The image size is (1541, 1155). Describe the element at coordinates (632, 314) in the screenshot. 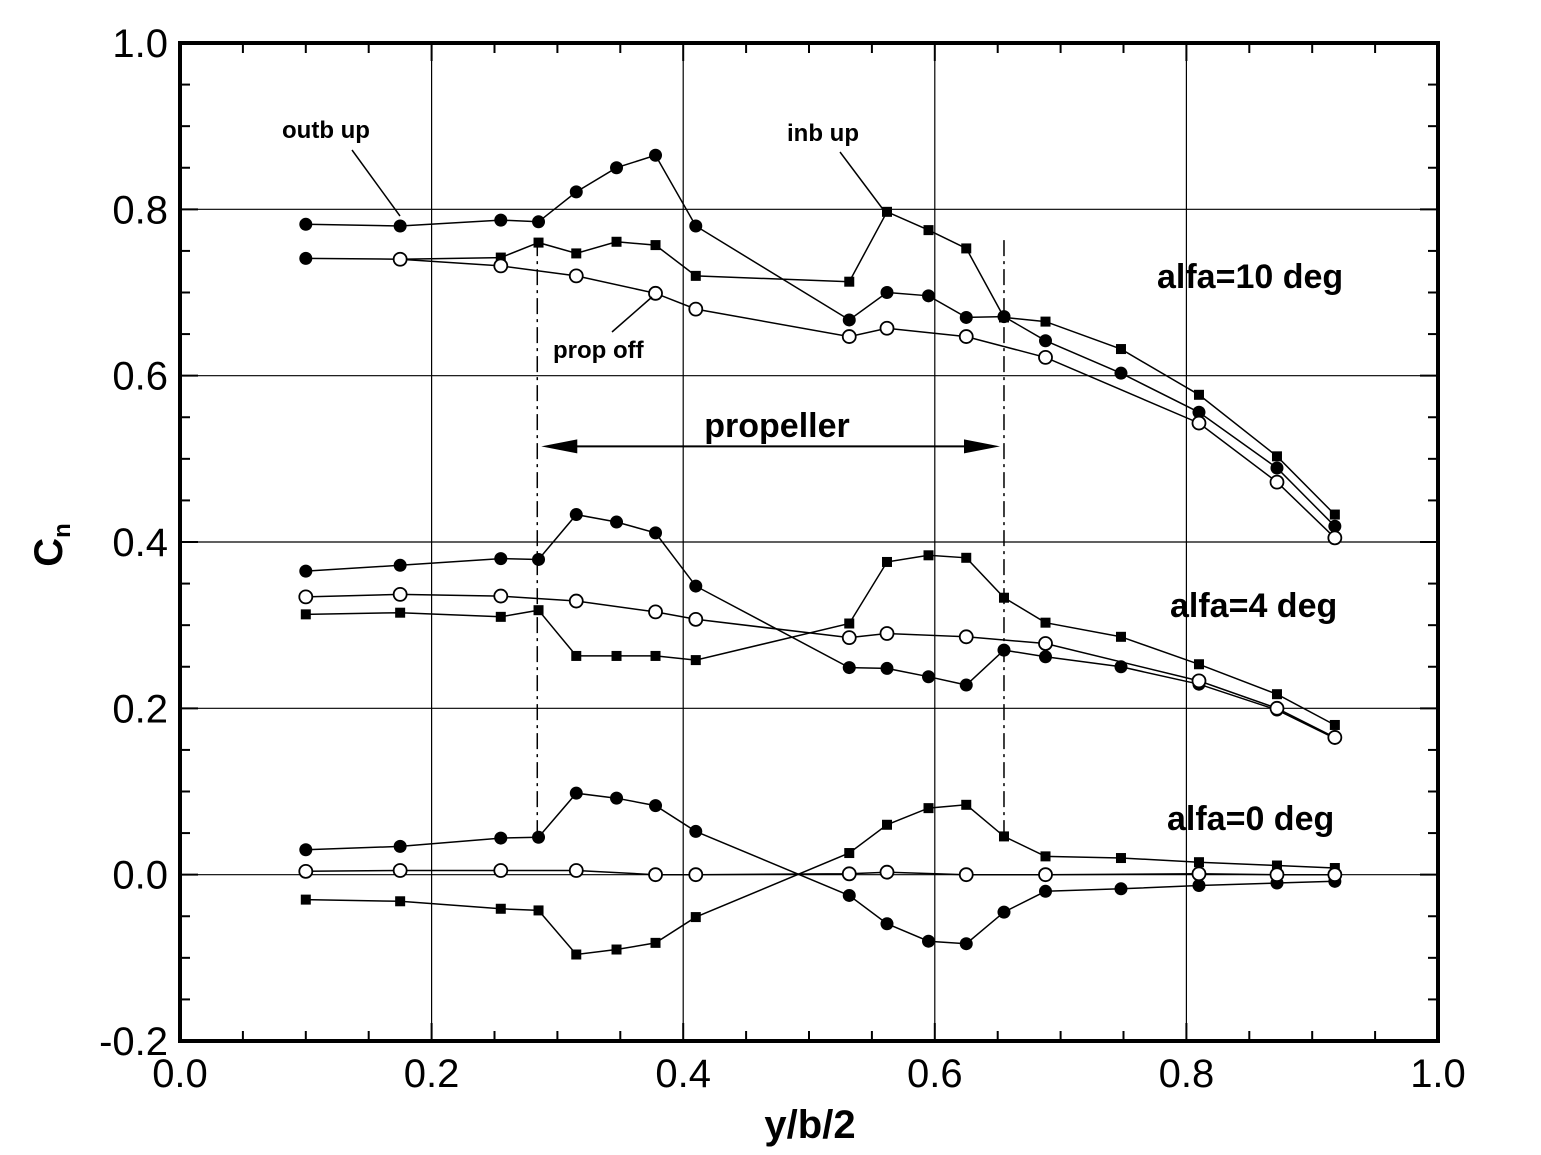

I see `leader-prop-off` at that location.